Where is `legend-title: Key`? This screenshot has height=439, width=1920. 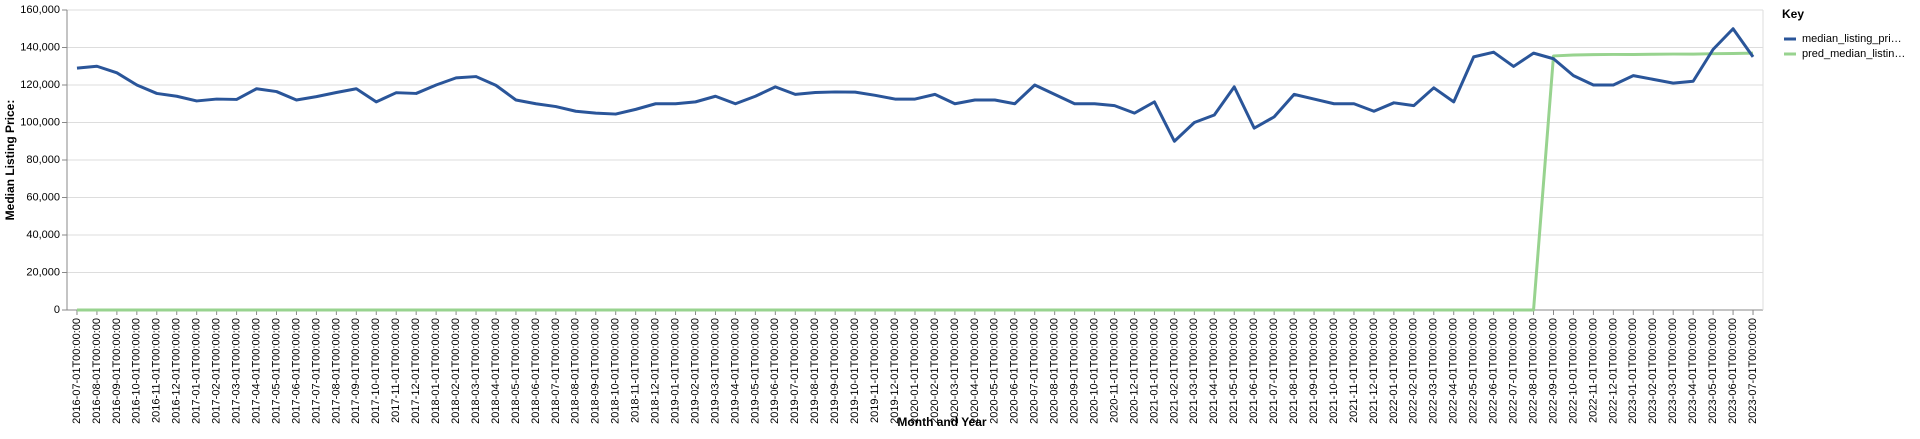
legend-title: Key is located at coordinates (1793, 14).